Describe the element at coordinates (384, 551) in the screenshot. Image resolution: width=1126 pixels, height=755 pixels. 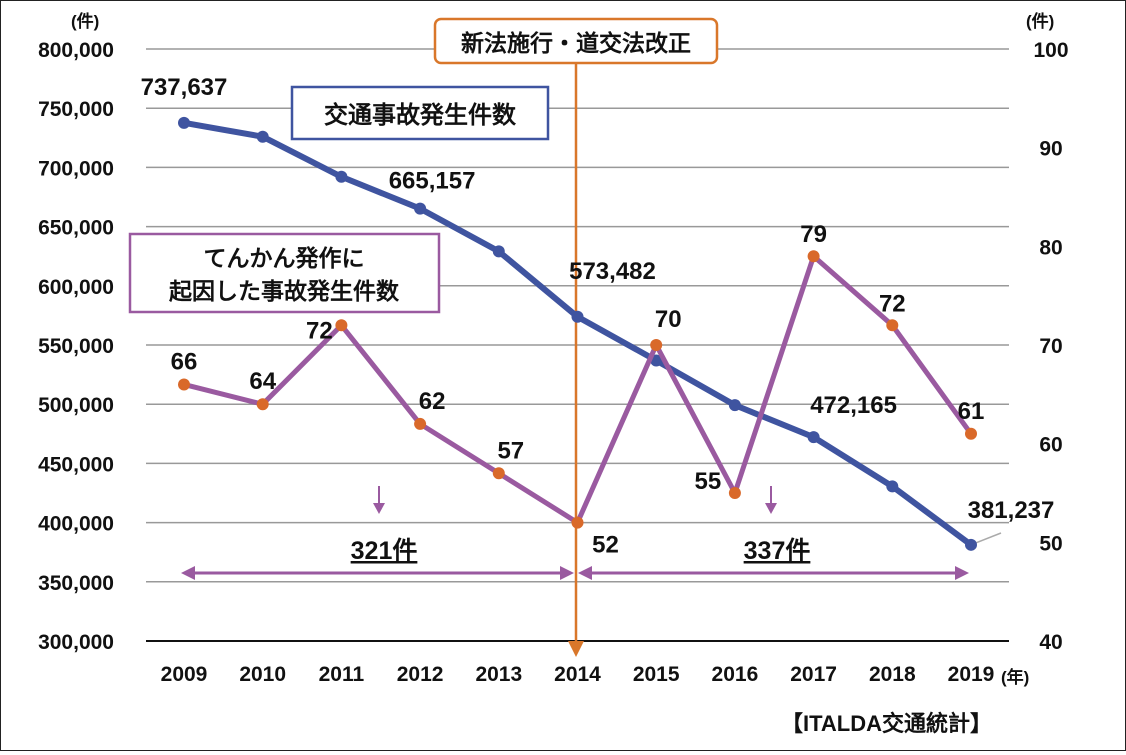
I see `period-before-total: 321件` at that location.